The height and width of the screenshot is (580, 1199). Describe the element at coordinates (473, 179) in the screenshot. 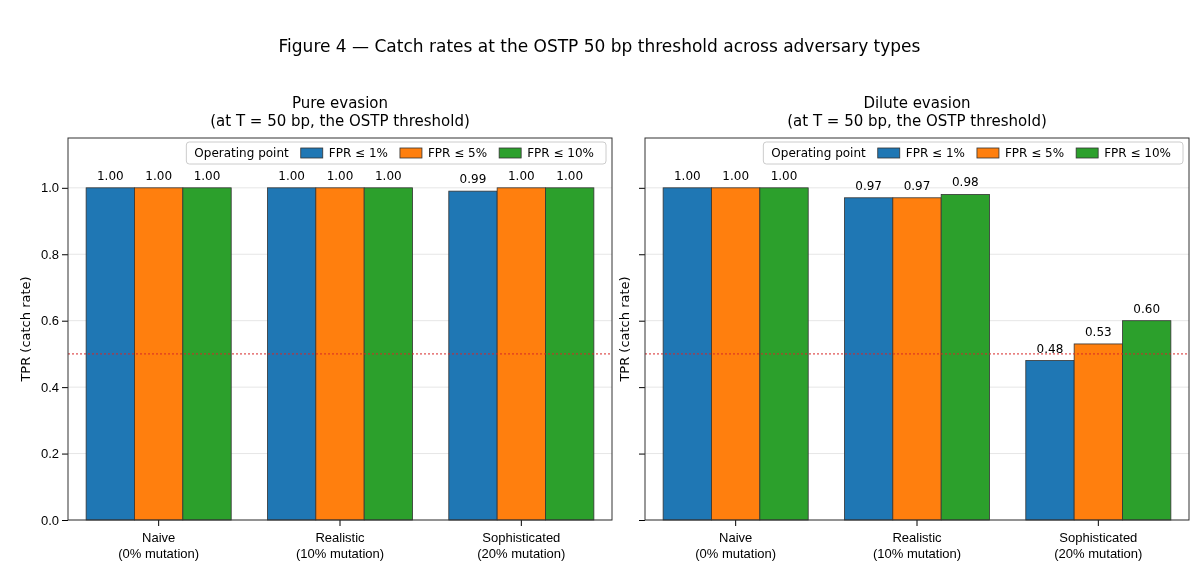

I see `data-label: 0.99` at that location.